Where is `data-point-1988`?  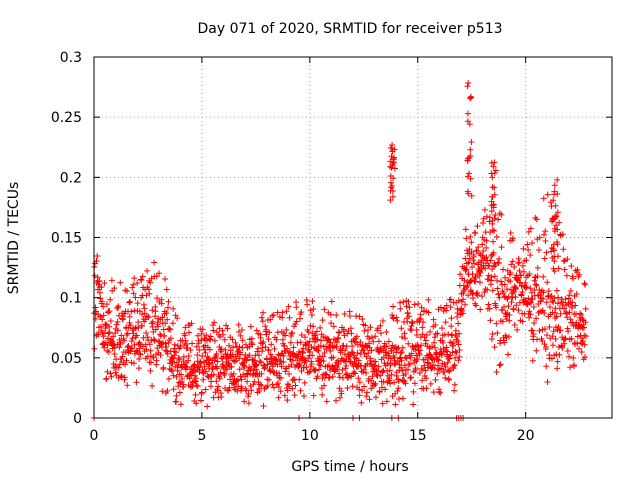 data-point-1988 is located at coordinates (392, 196).